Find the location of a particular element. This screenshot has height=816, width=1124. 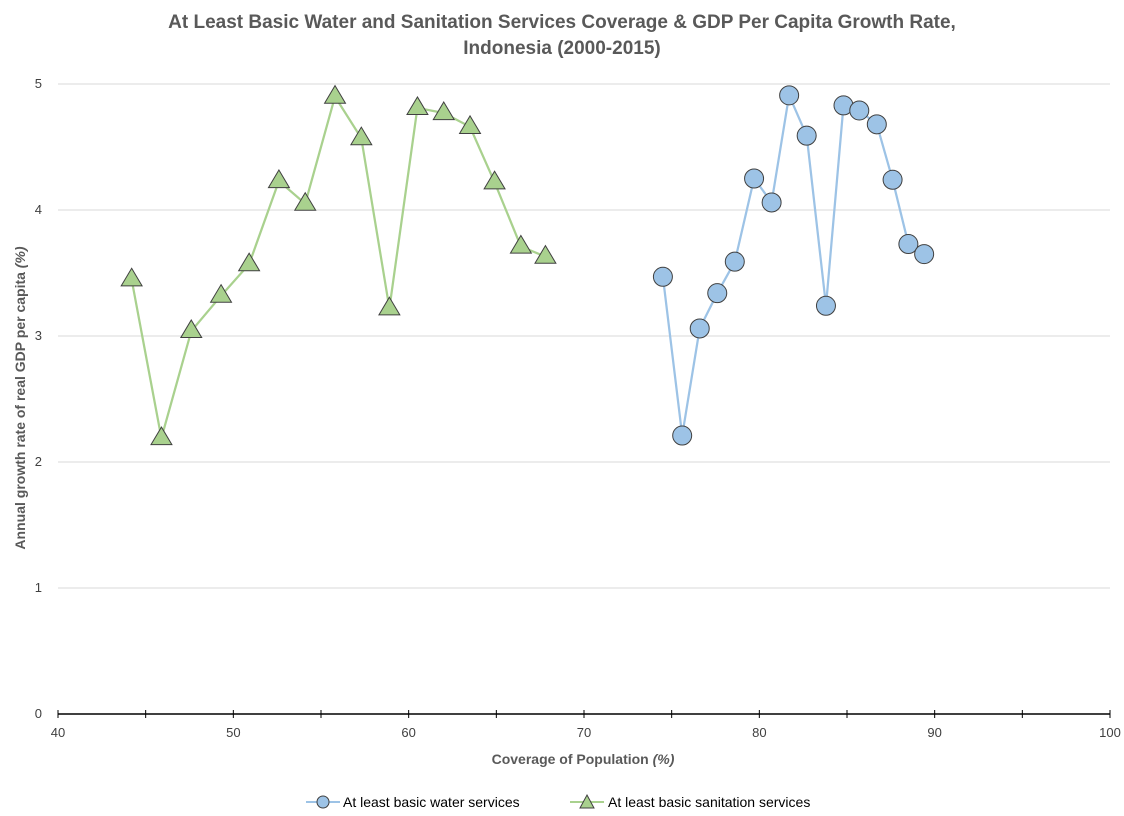

legend-sanitation-marker is located at coordinates (587, 801).